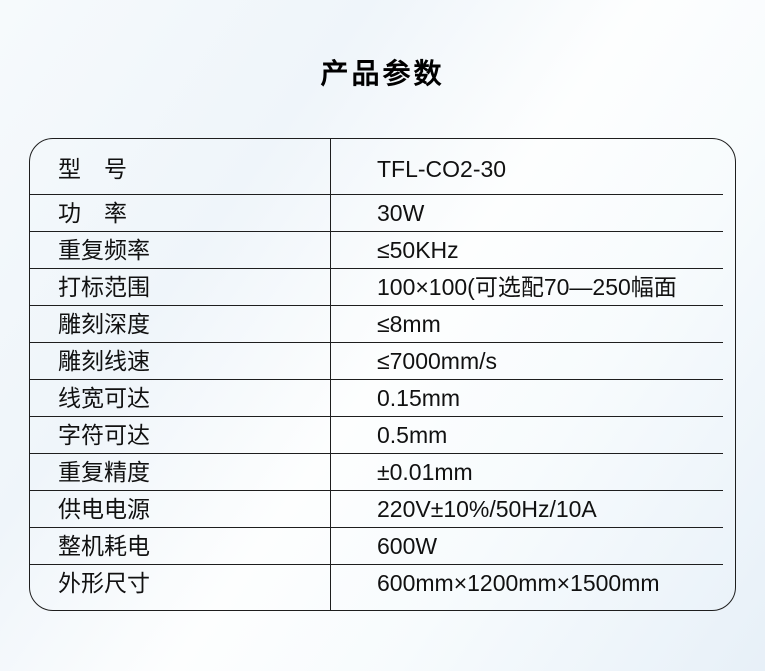  What do you see at coordinates (376, 583) in the screenshot?
I see `table-row: 外形尺寸 600mm×1200mm×1500mm` at bounding box center [376, 583].